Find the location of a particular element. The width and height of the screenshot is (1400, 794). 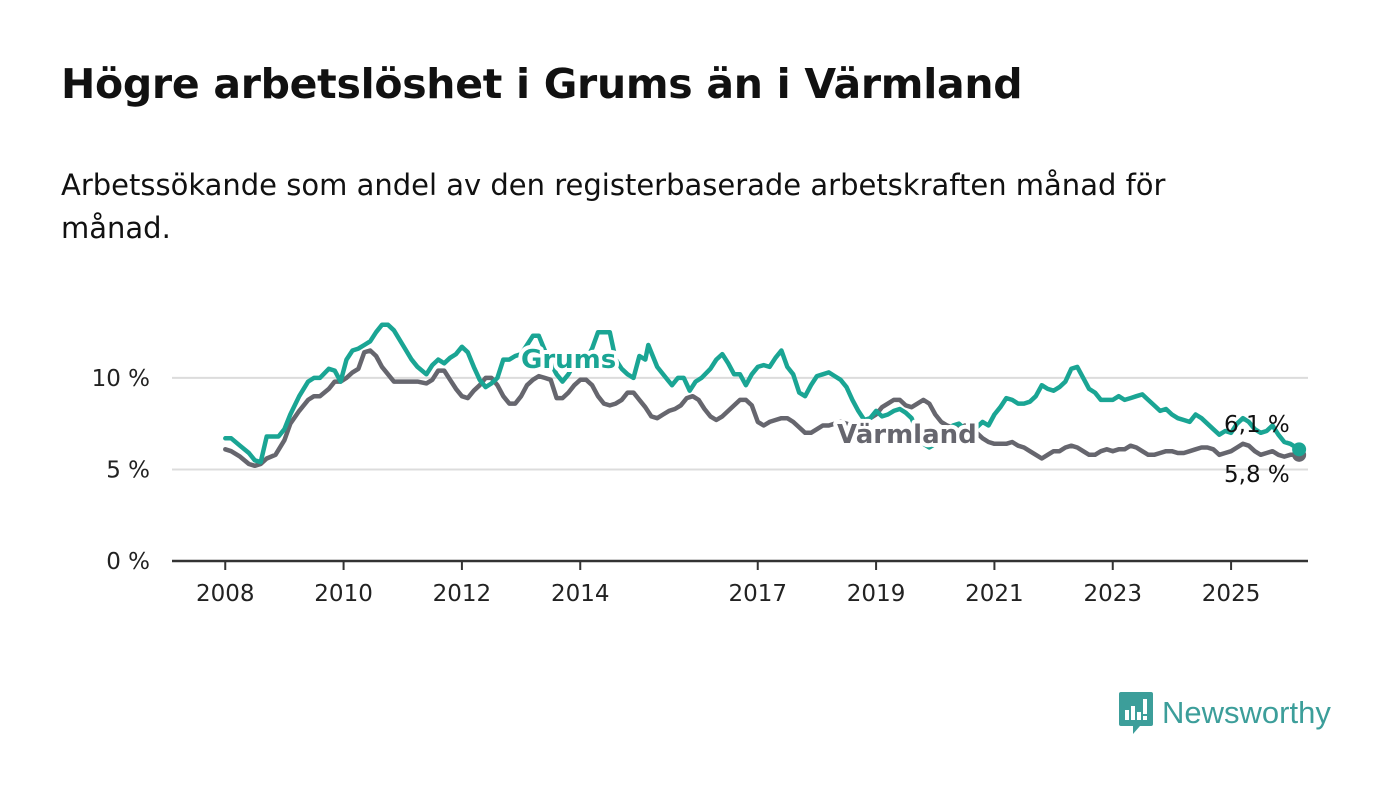

grums-end-label: 6,1 % is located at coordinates (1257, 425).